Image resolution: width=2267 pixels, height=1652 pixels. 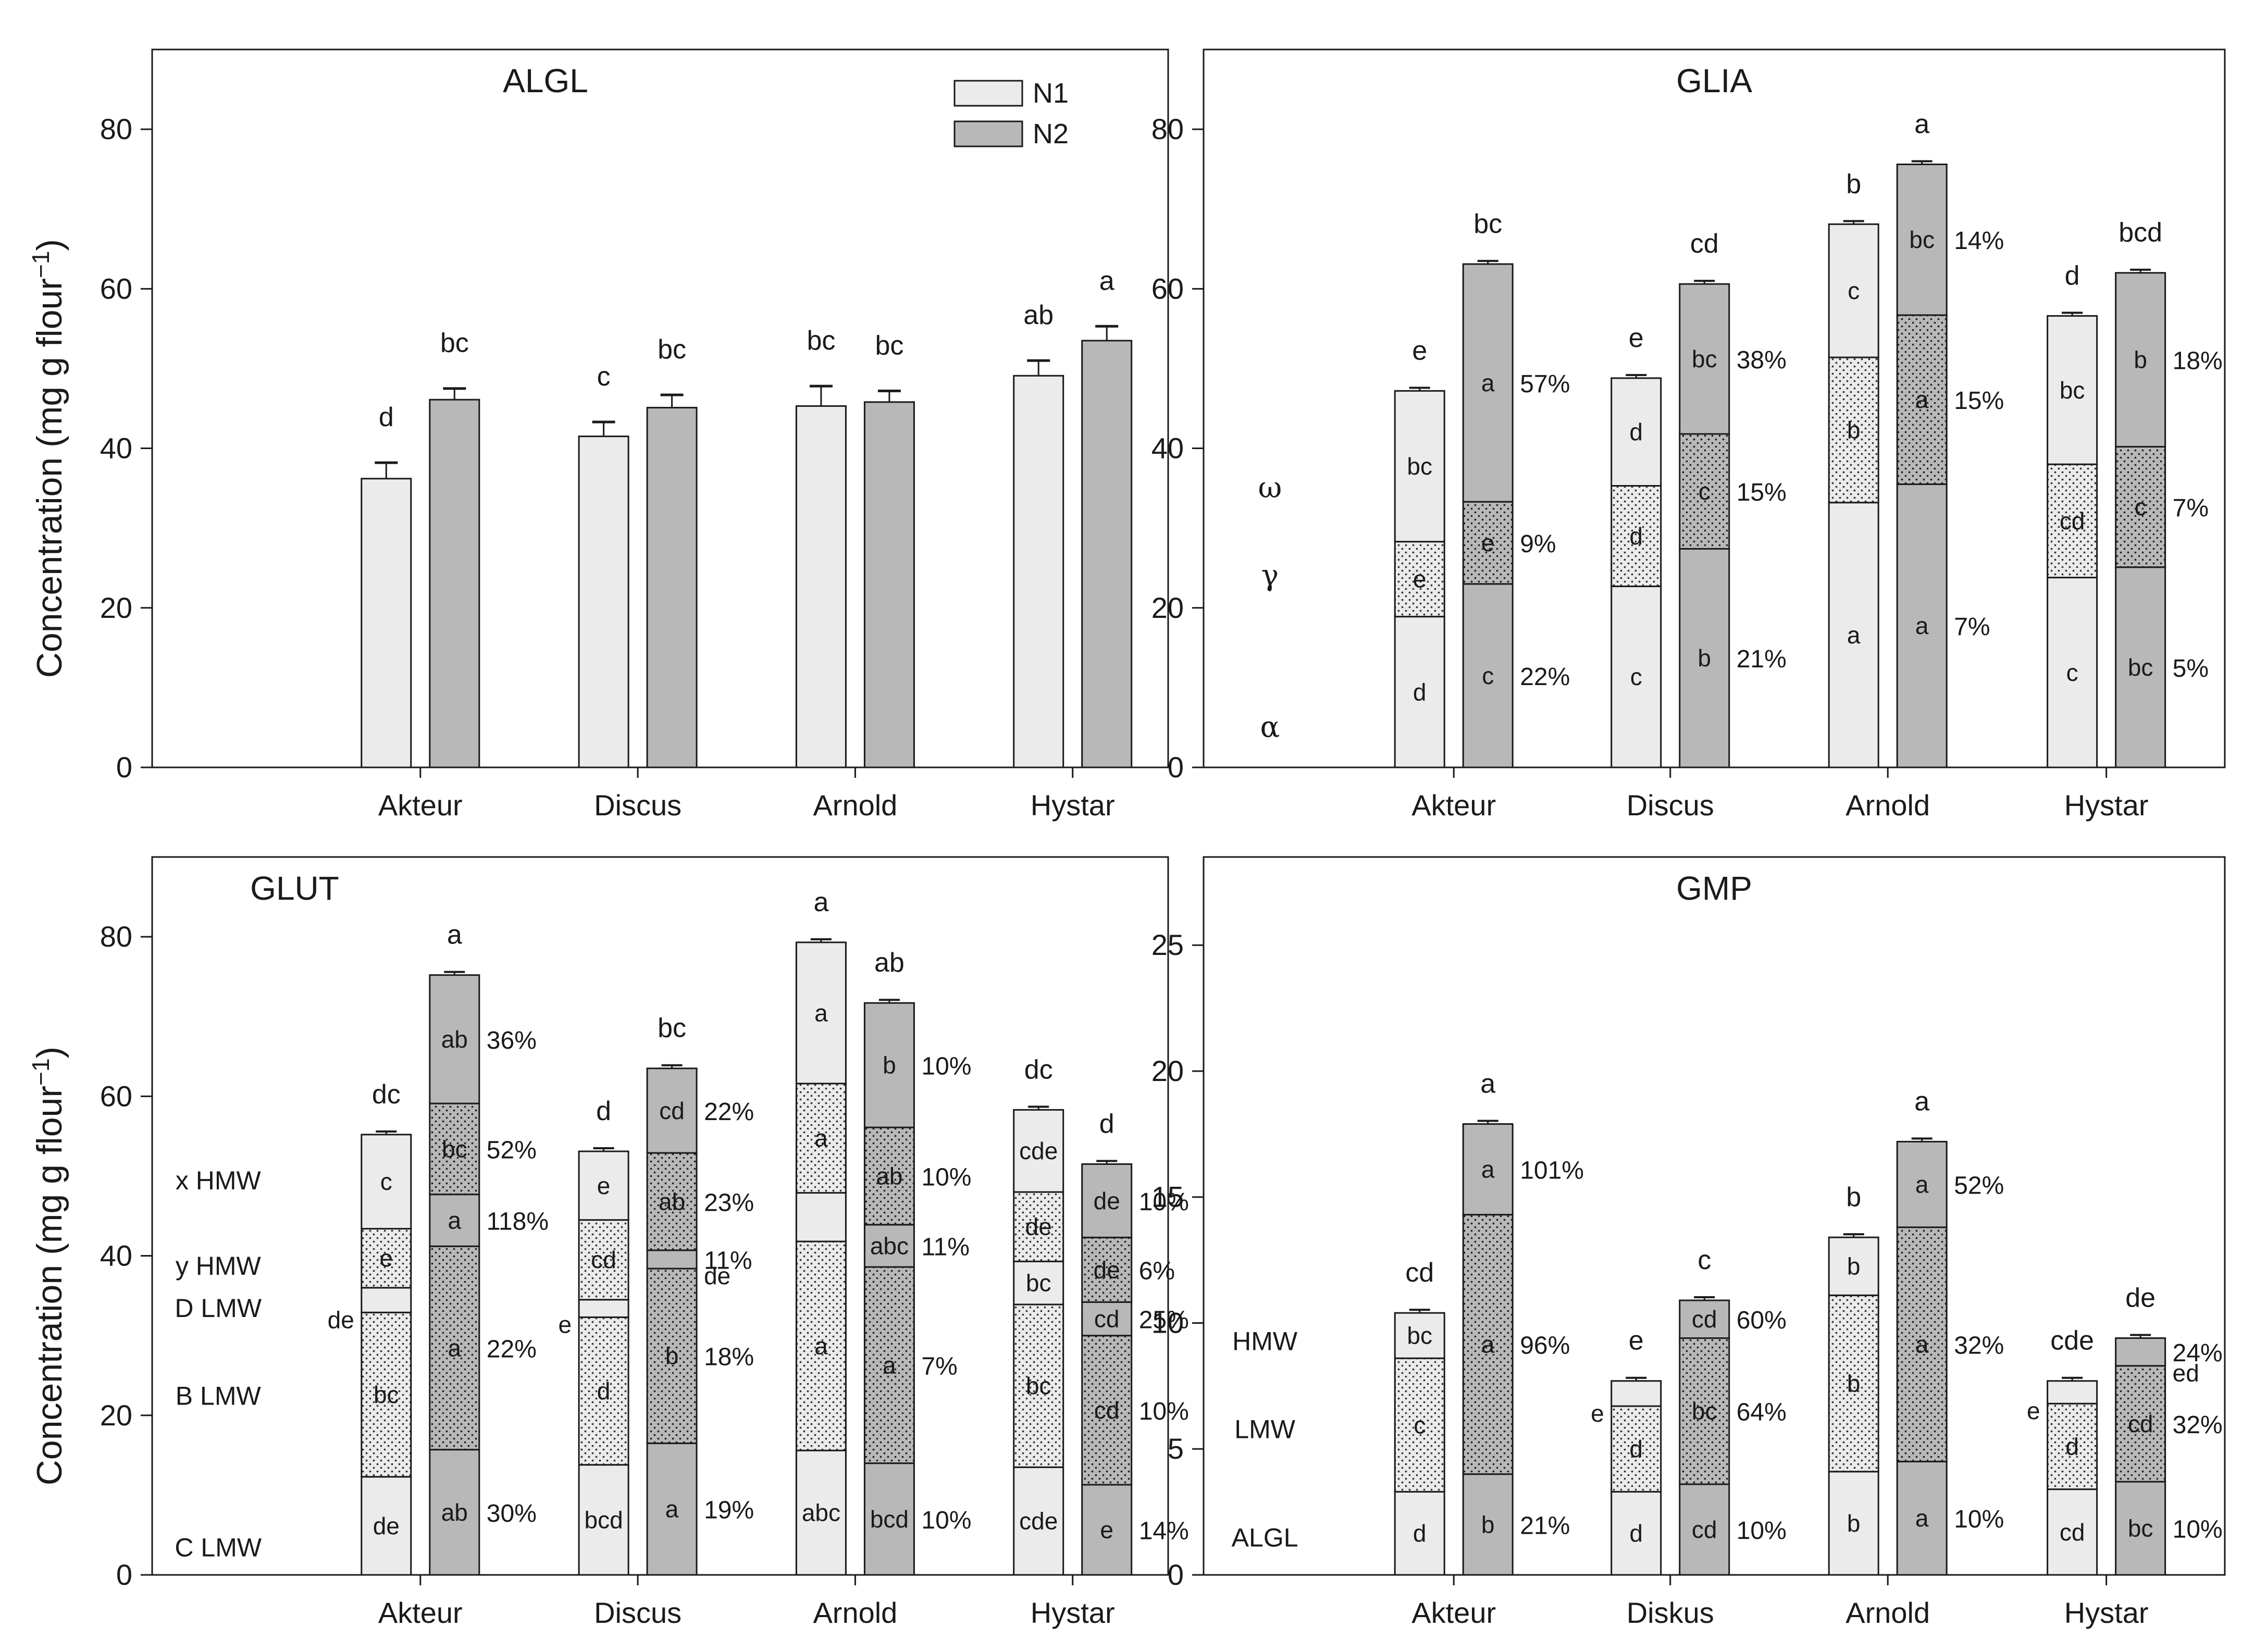 What do you see at coordinates (512, 1150) in the screenshot?
I see `percent-increase-label: 52%` at bounding box center [512, 1150].